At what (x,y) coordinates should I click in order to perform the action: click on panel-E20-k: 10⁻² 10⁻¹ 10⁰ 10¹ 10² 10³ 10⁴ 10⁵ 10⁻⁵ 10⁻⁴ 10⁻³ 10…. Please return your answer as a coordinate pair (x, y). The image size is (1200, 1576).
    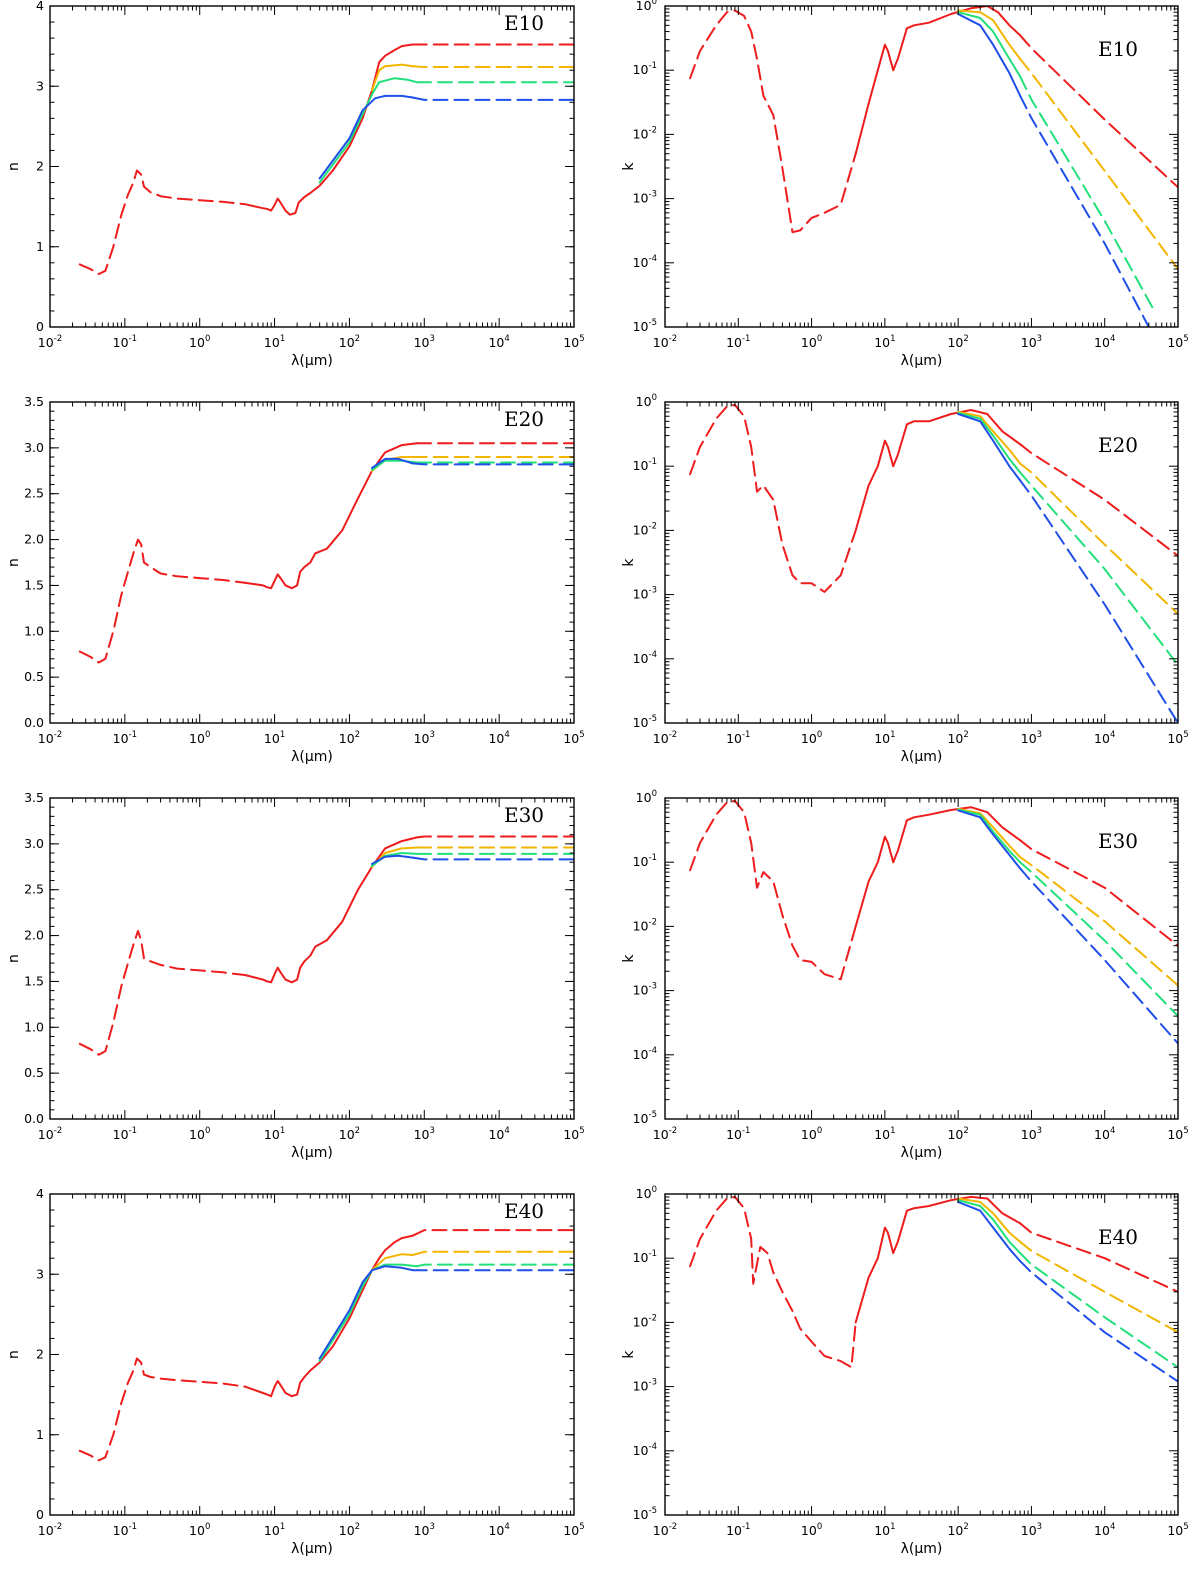
    Looking at the image, I should click on (905, 579).